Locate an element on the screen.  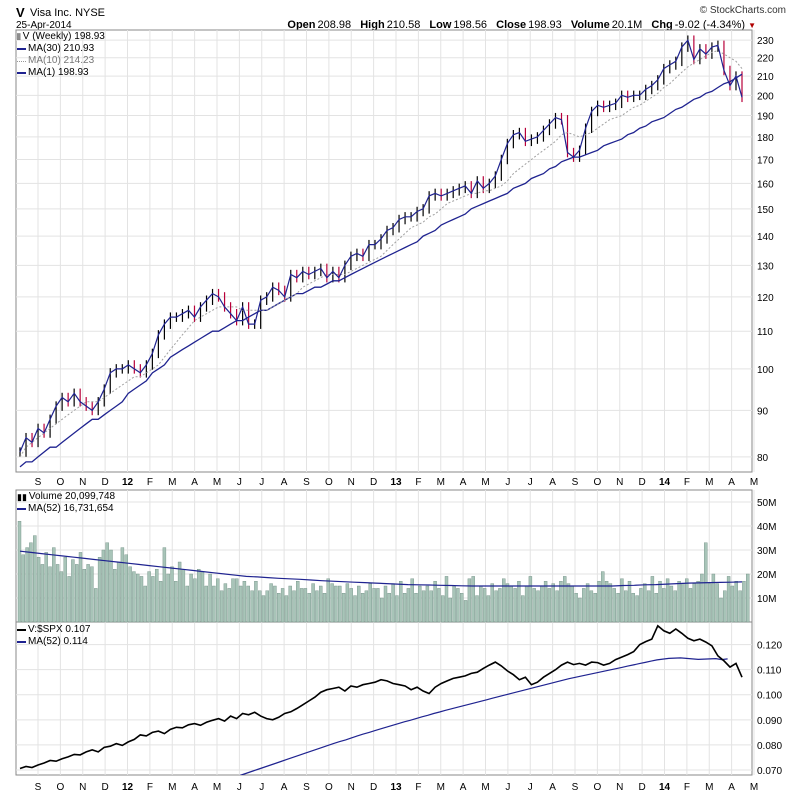
legend-volume-text: Volume 20,099,748 is located at coordinates (72, 496).